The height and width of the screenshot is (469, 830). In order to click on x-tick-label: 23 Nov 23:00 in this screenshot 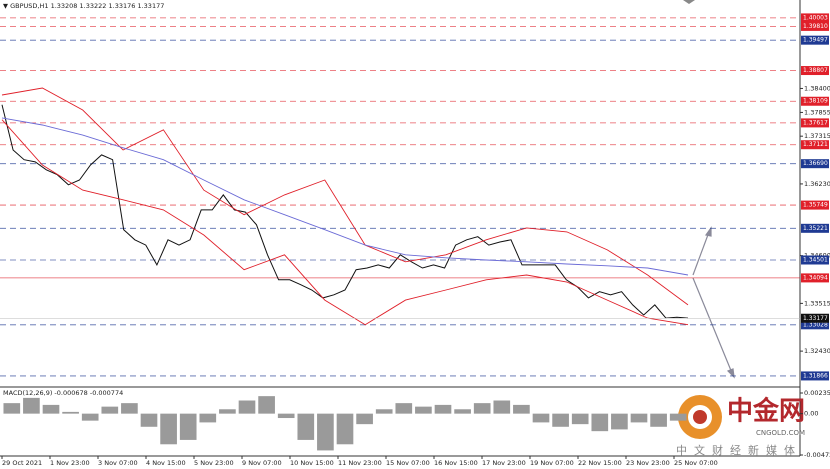, I will do `click(648, 463)`.